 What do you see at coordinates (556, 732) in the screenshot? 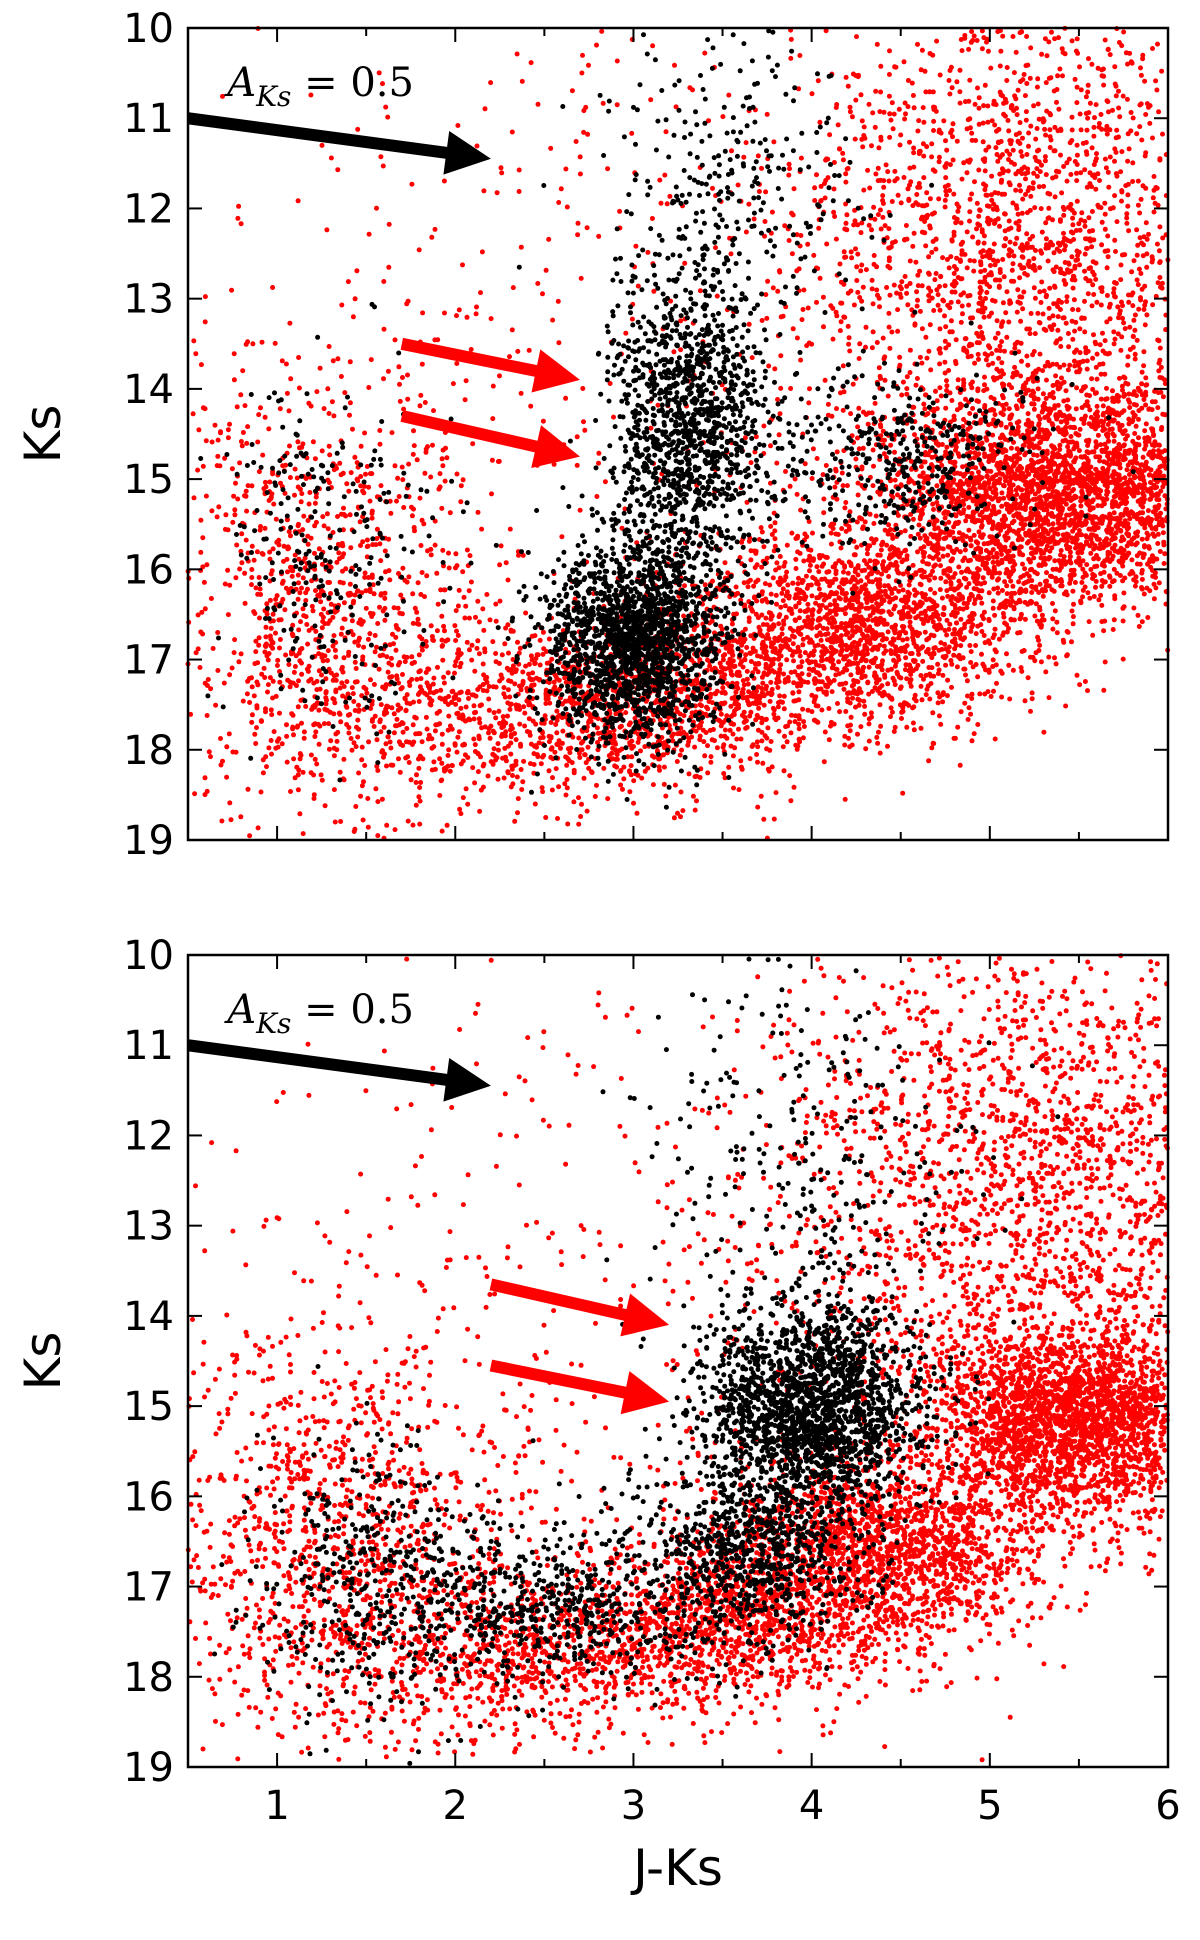
I see `top-panel-point-2063` at bounding box center [556, 732].